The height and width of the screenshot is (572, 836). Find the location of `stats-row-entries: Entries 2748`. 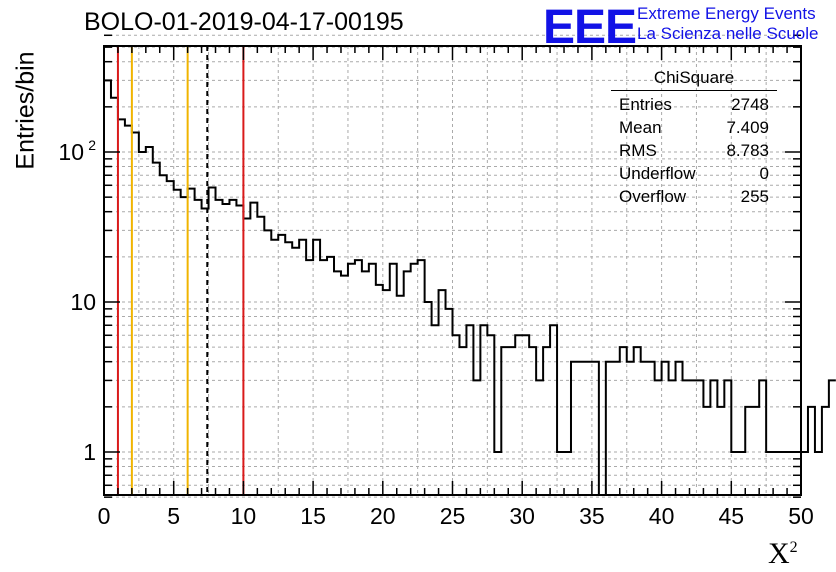

stats-row-entries: Entries 2748 is located at coordinates (694, 104).